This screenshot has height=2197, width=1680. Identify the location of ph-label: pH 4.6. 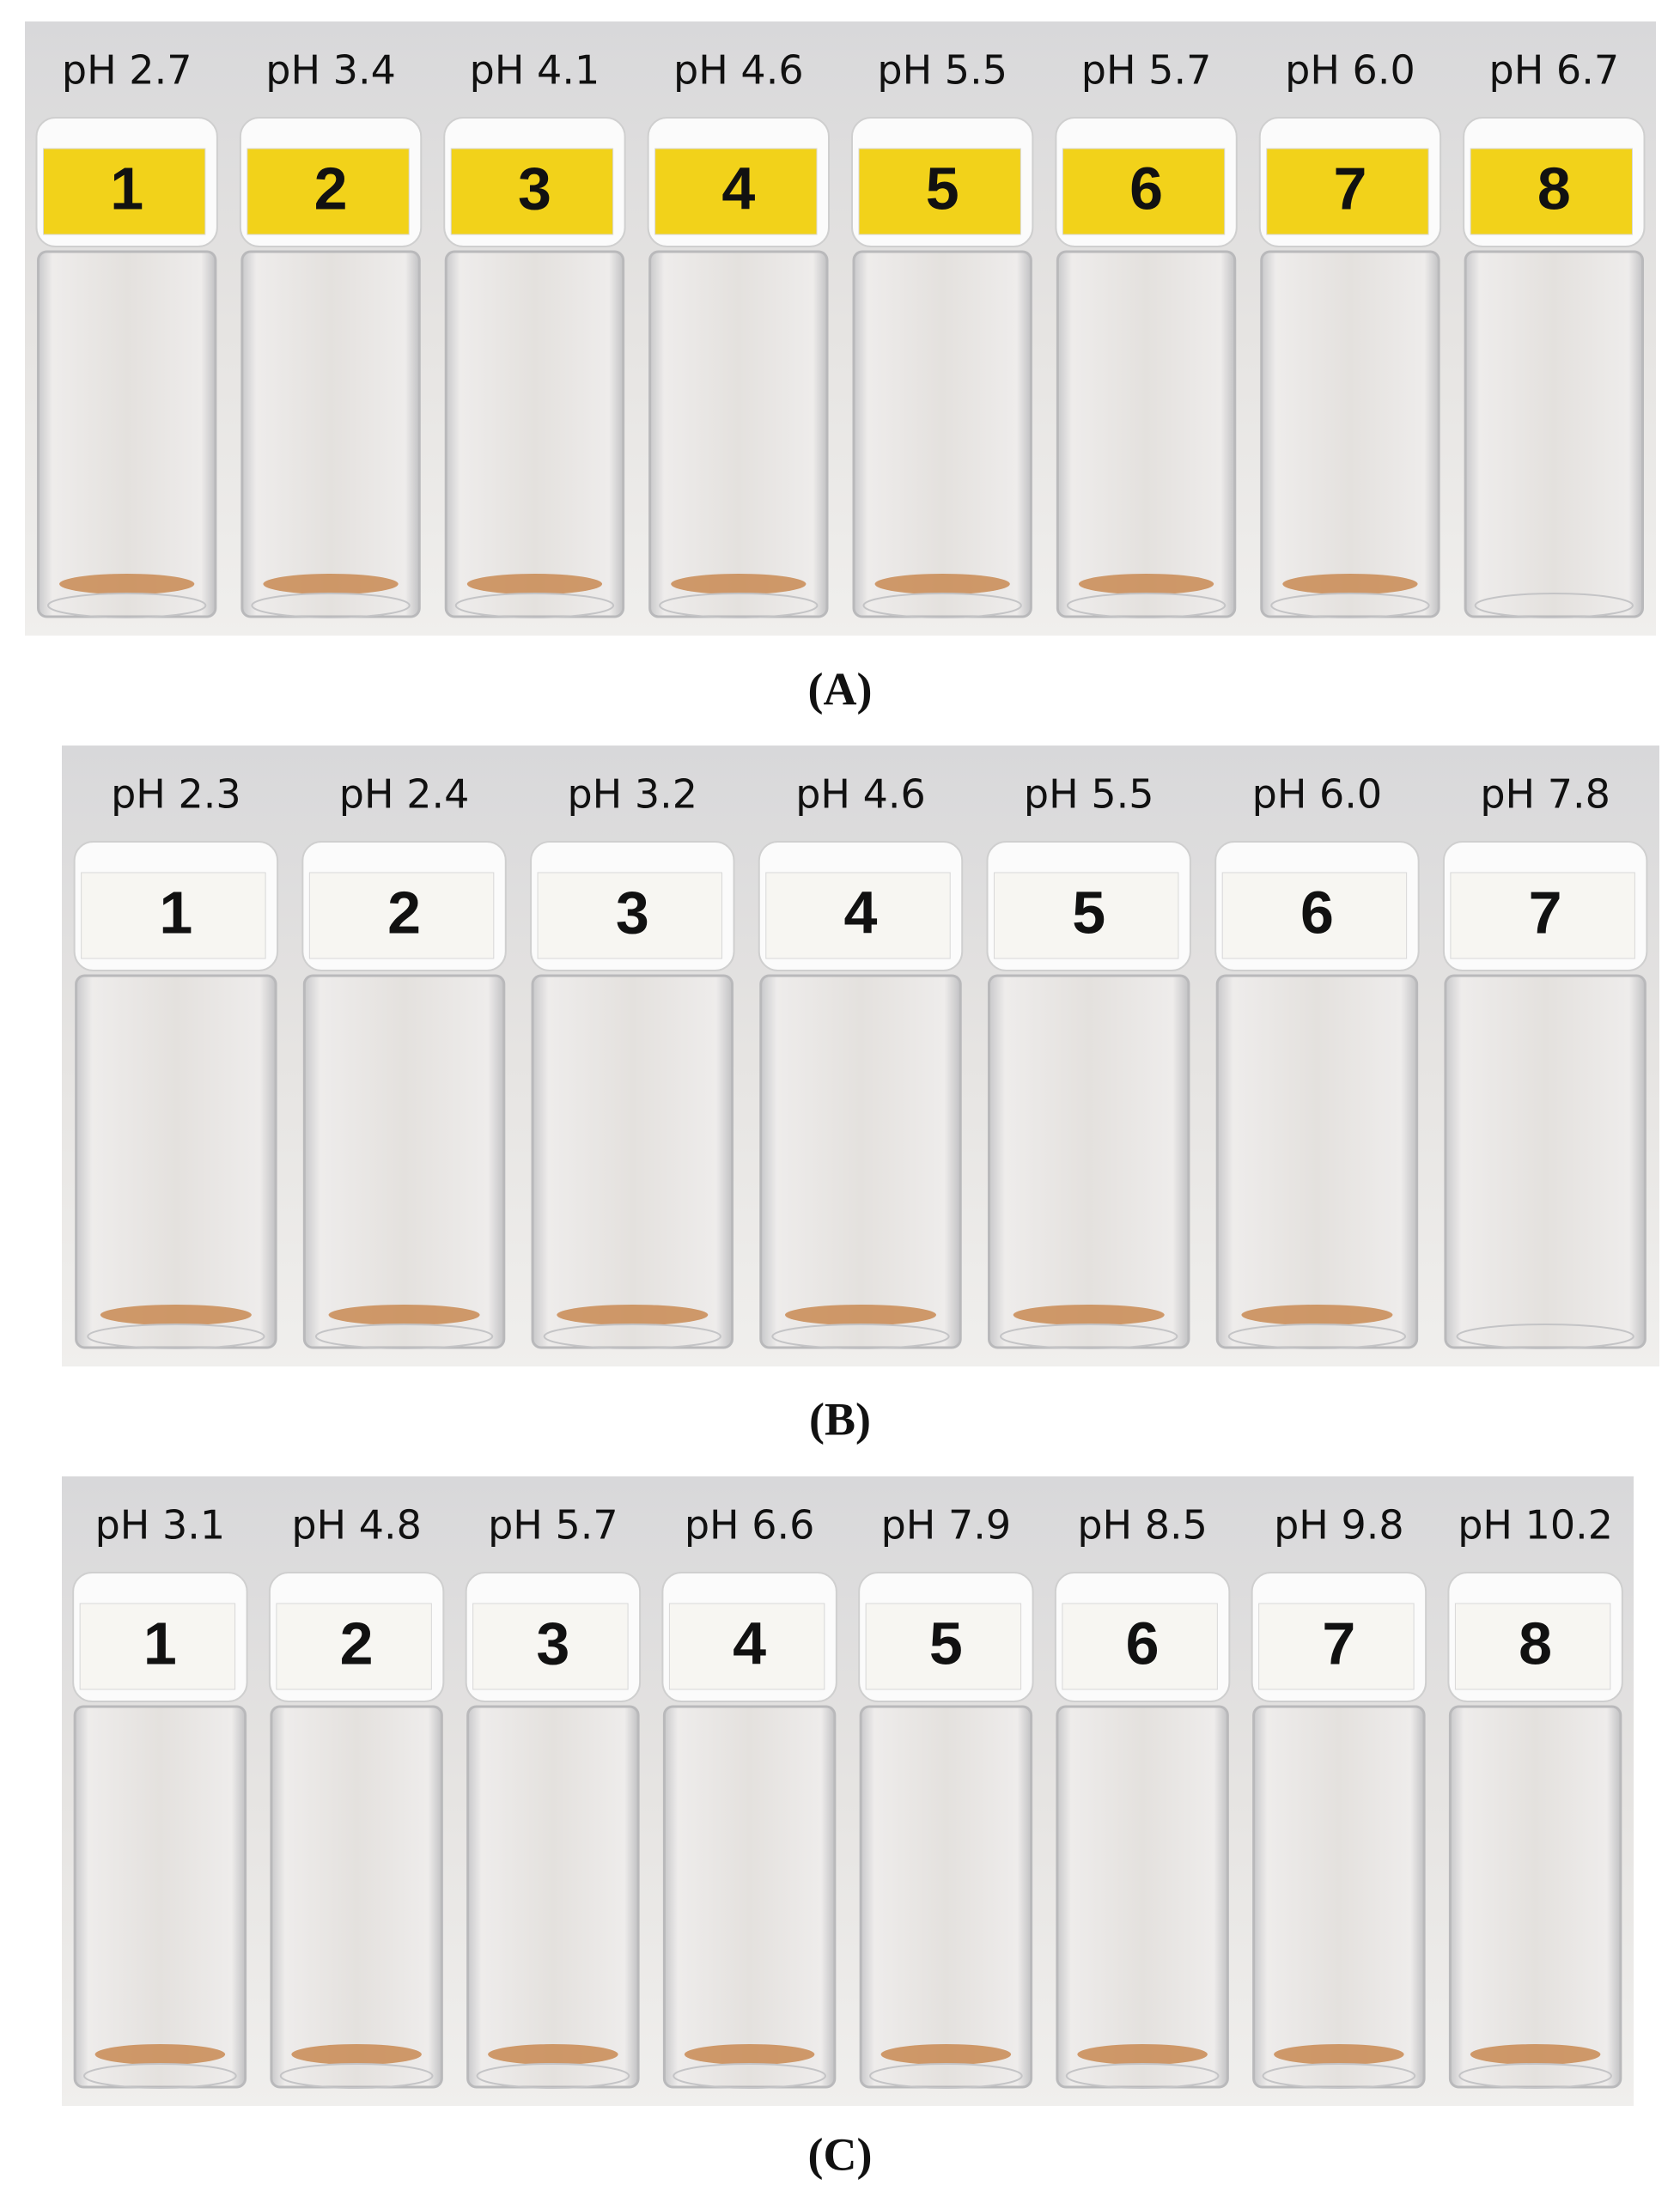
(739, 70).